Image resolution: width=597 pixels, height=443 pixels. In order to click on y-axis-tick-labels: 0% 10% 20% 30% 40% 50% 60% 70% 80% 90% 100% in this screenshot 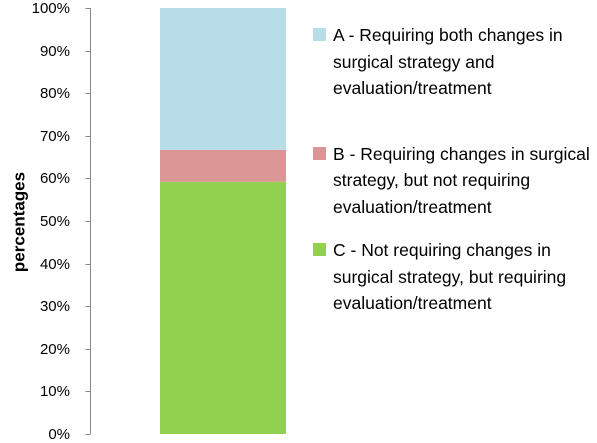, I will do `click(51, 221)`.